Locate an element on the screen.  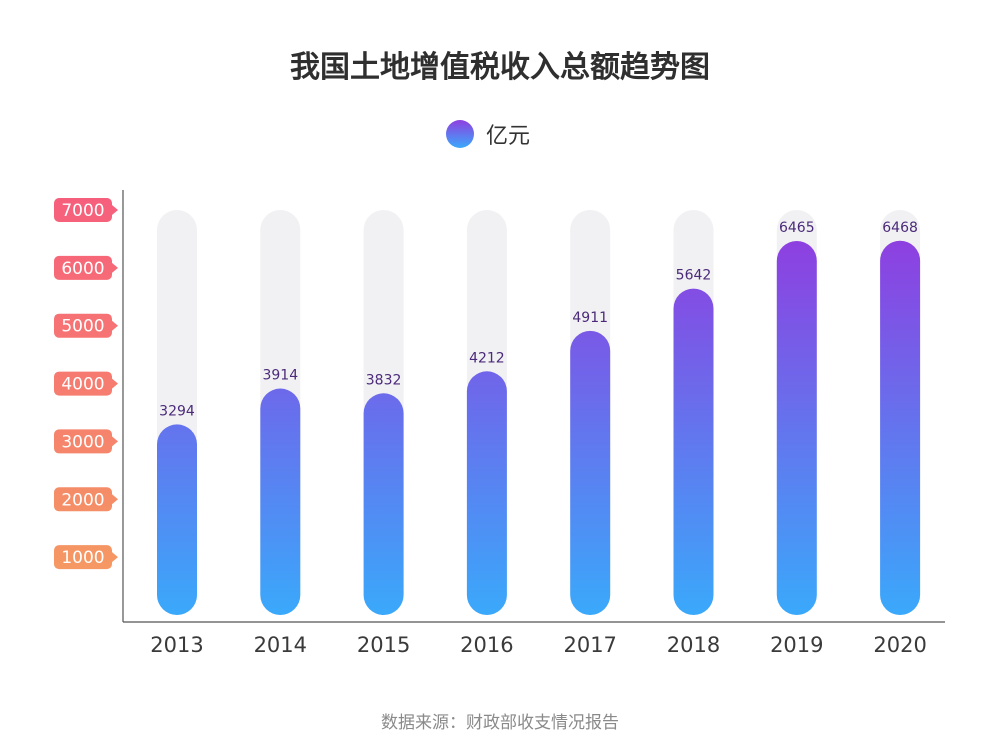
x-tick-label: 2019 is located at coordinates (796, 645).